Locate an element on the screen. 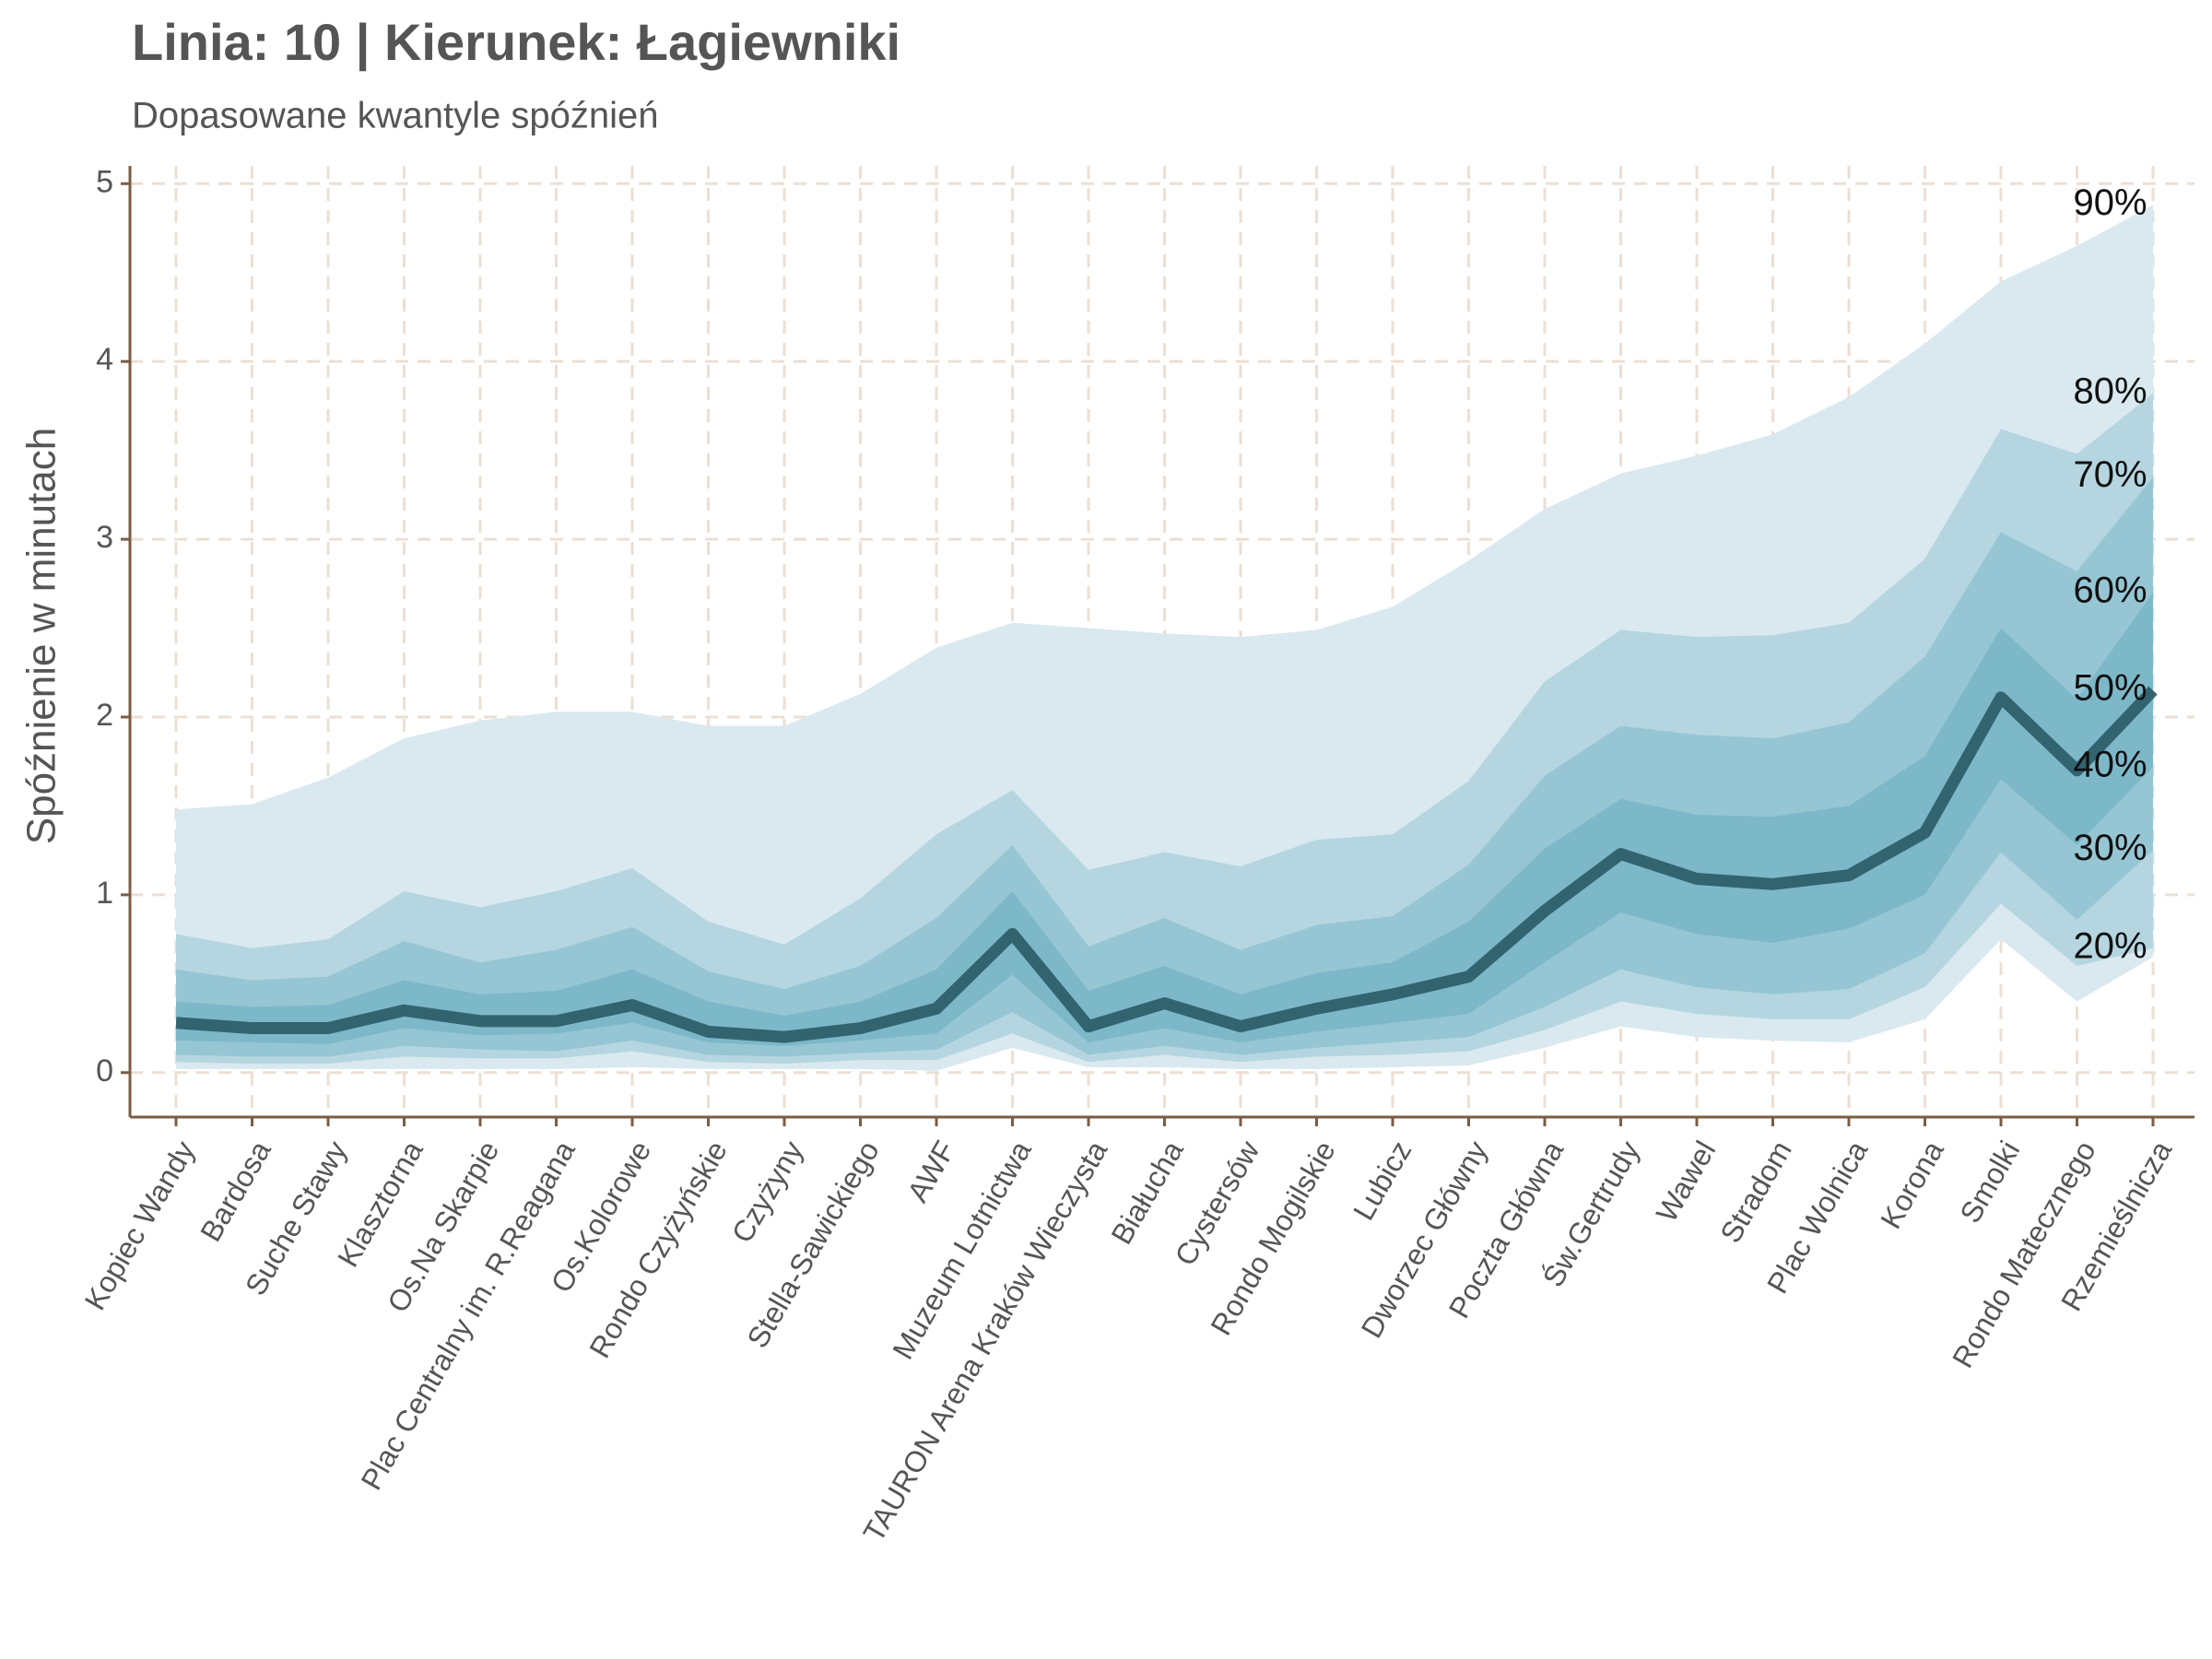 This screenshot has width=2212, height=1659. x-tick-label: Rondo Matecznego is located at coordinates (2024, 1254).